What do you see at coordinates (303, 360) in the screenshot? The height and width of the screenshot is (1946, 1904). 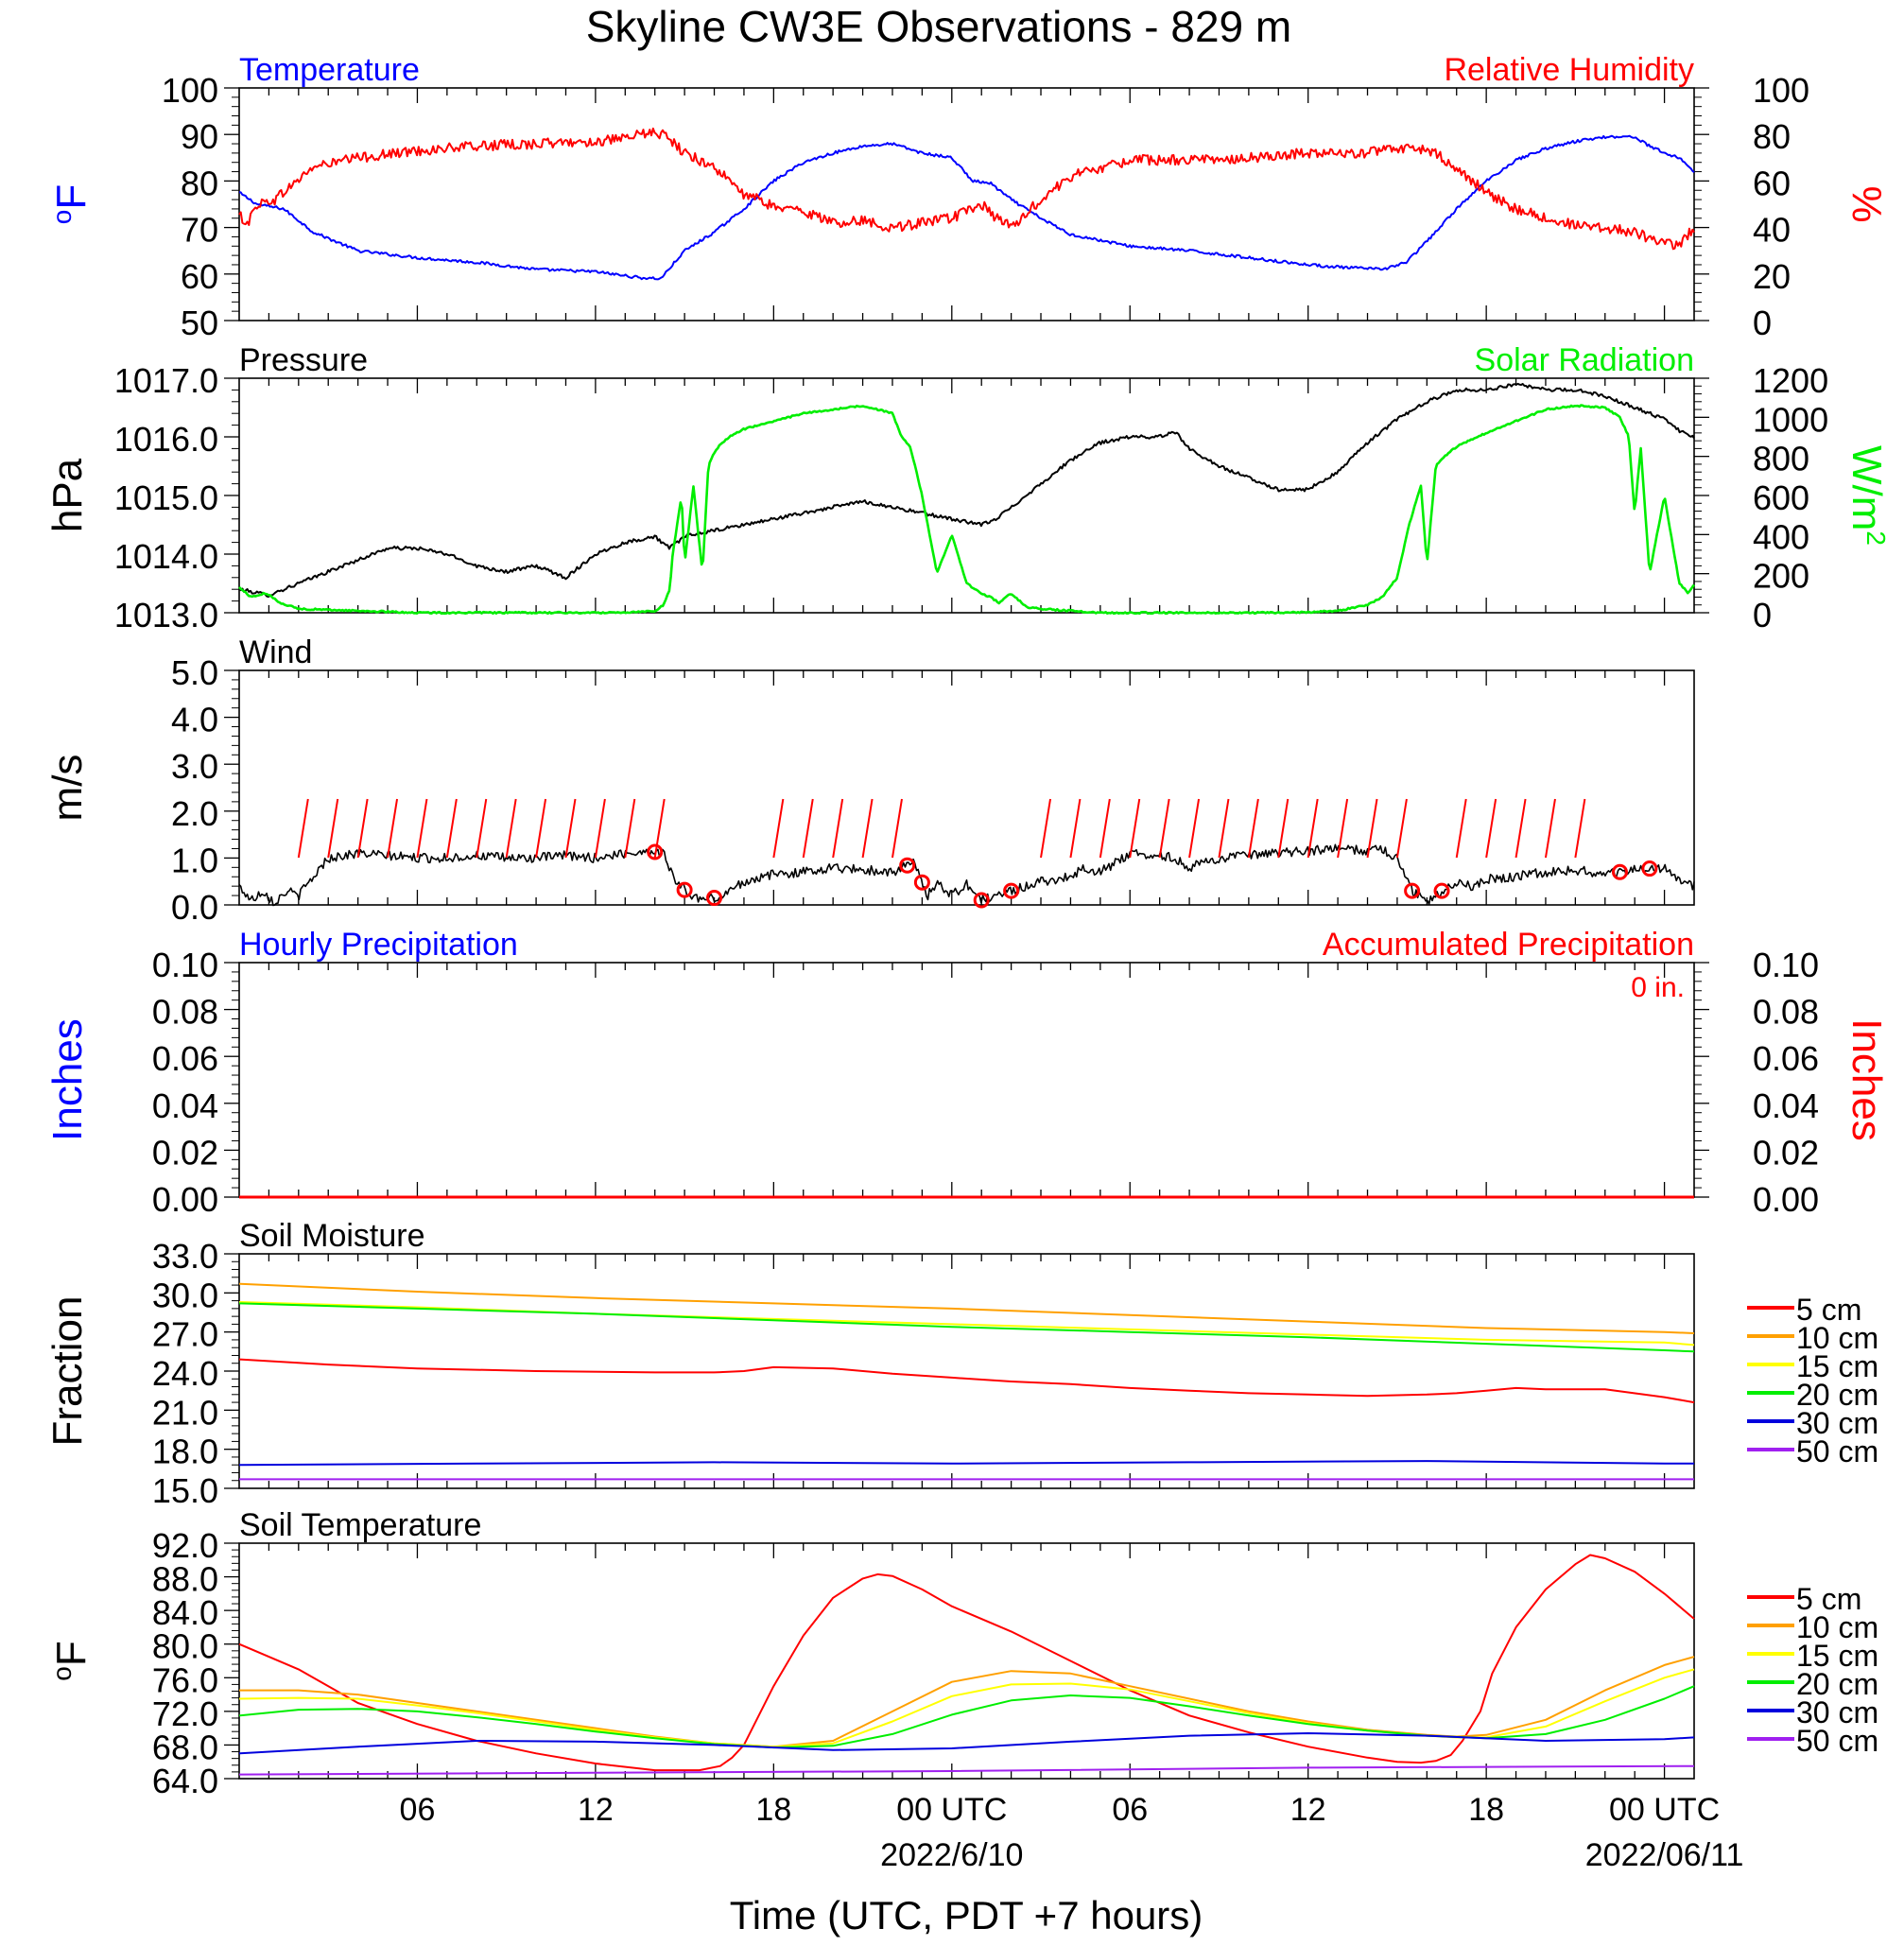 I see `pressure-solar-left-title: Pressure` at bounding box center [303, 360].